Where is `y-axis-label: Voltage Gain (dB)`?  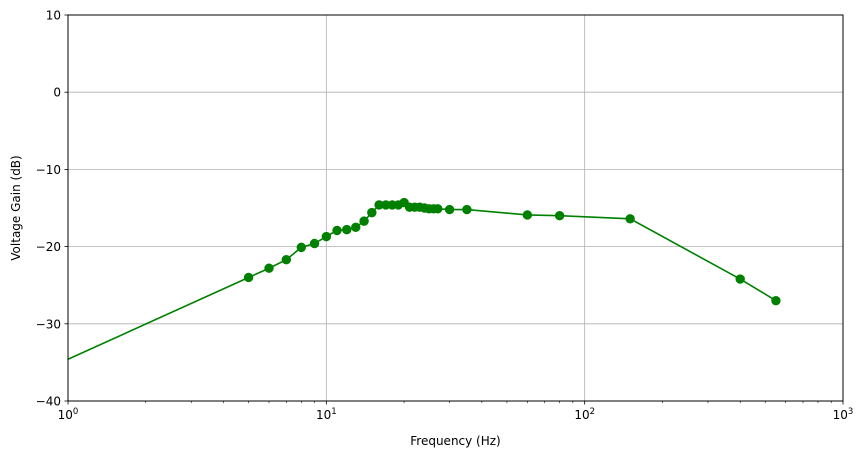 y-axis-label: Voltage Gain (dB) is located at coordinates (16, 207).